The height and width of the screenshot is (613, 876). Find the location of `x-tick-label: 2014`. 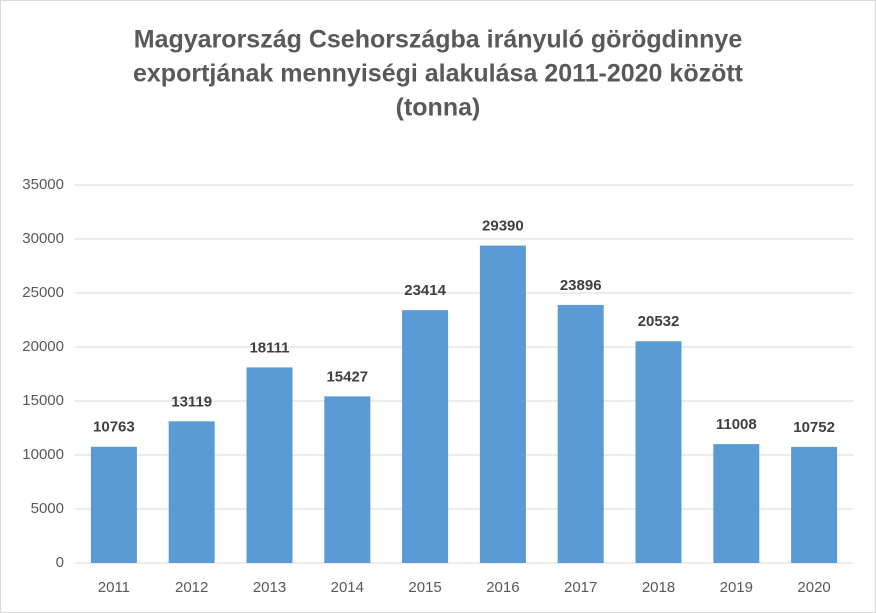

x-tick-label: 2014 is located at coordinates (347, 587).